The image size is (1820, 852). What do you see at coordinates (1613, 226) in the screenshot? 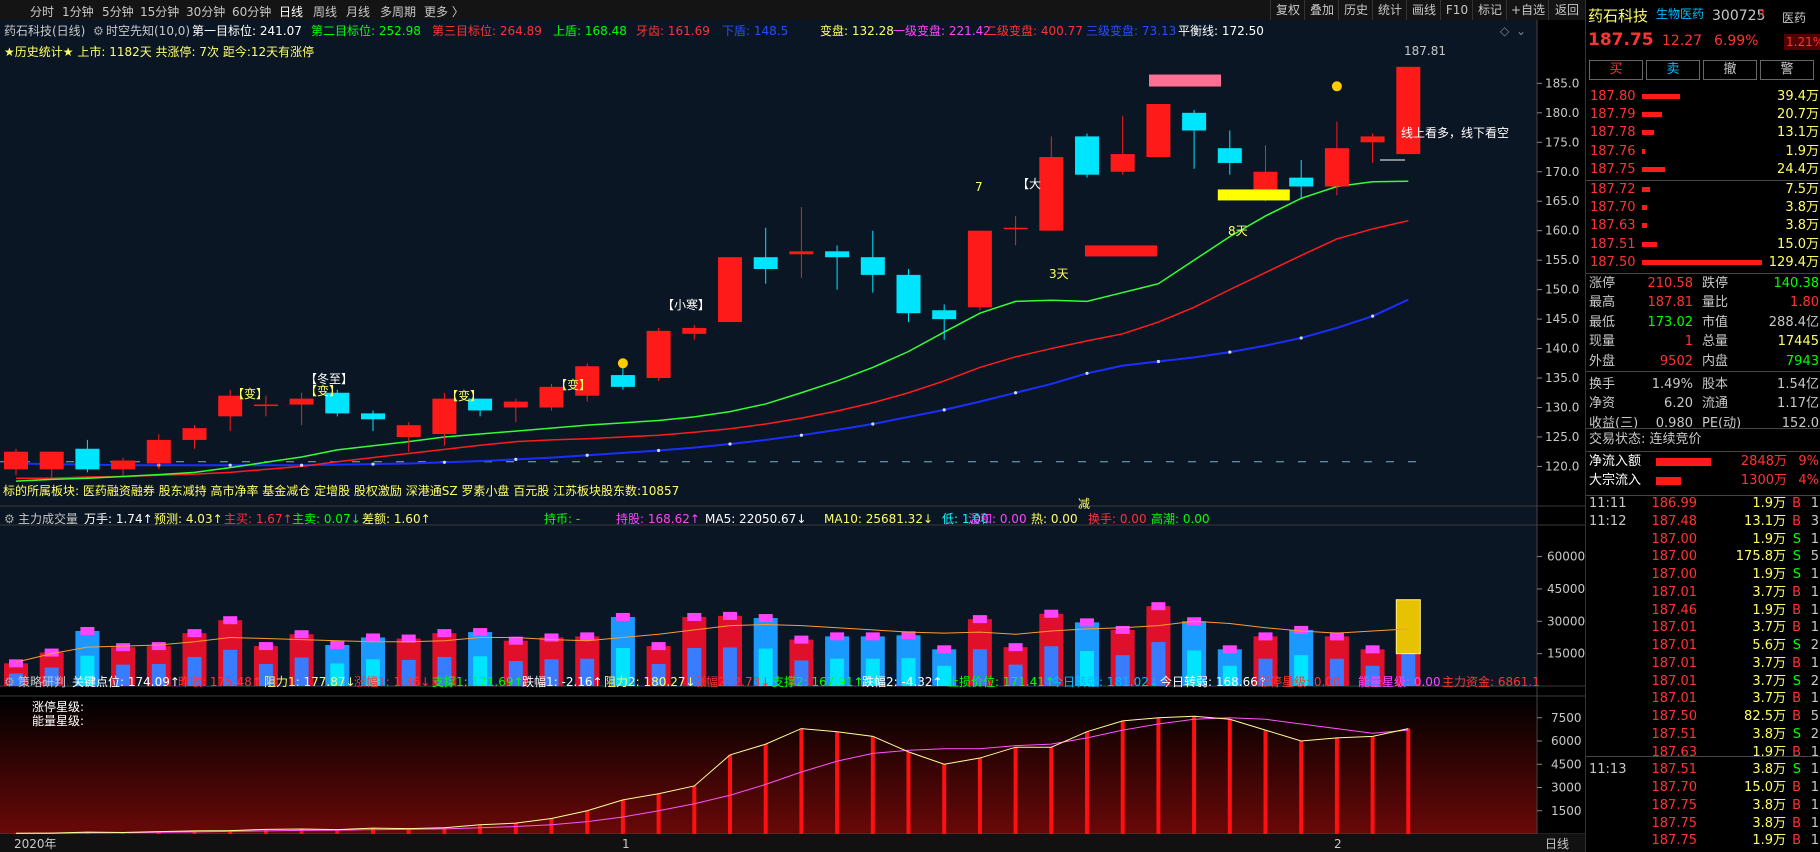
I see `bid-row-price: 187.63` at bounding box center [1613, 226].